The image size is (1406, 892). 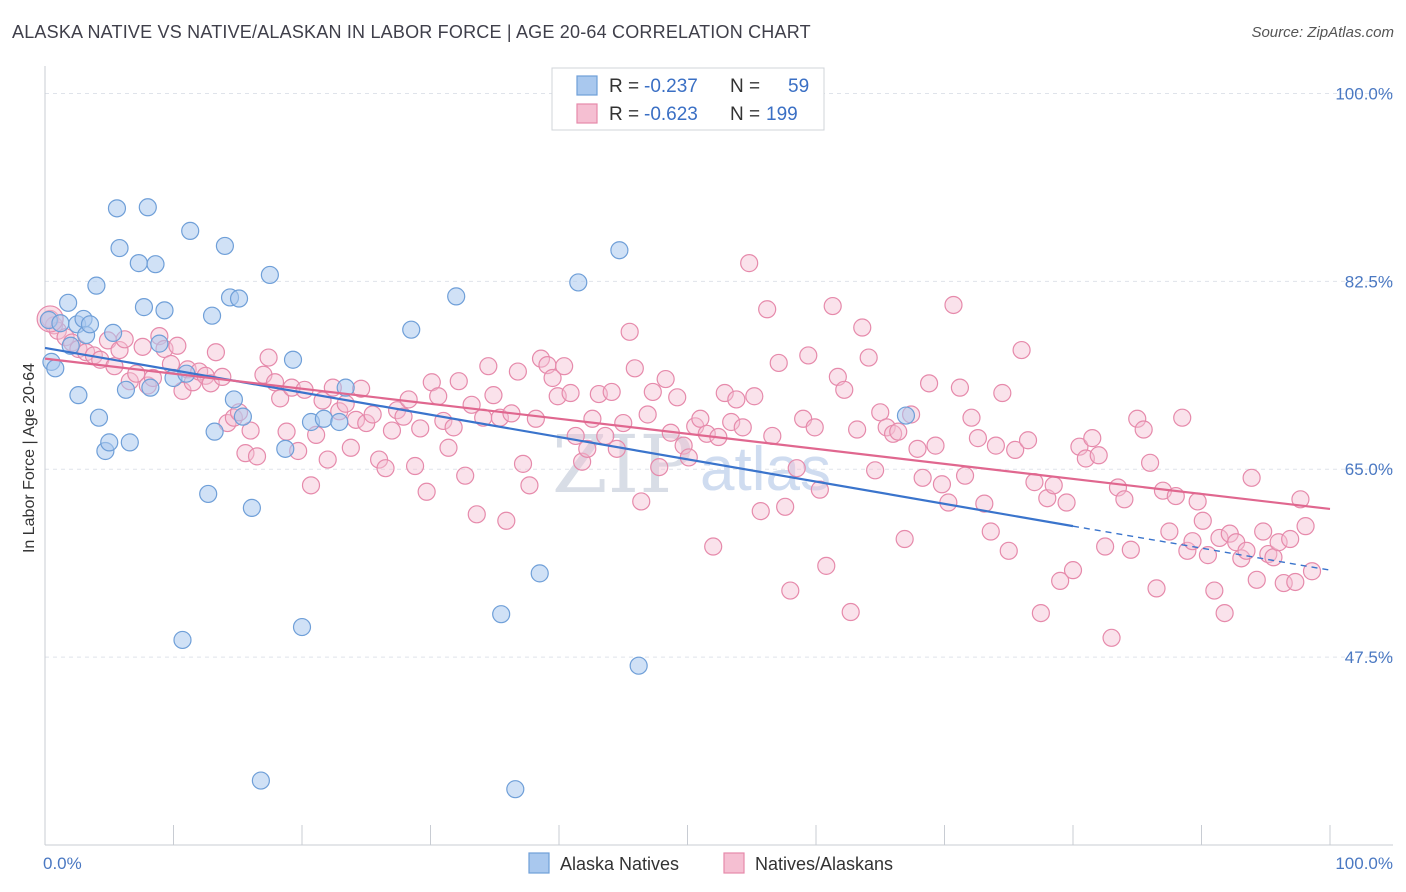 I want to click on y-axis-title: In Labor Force | Age 20-64, so click(x=29, y=458).